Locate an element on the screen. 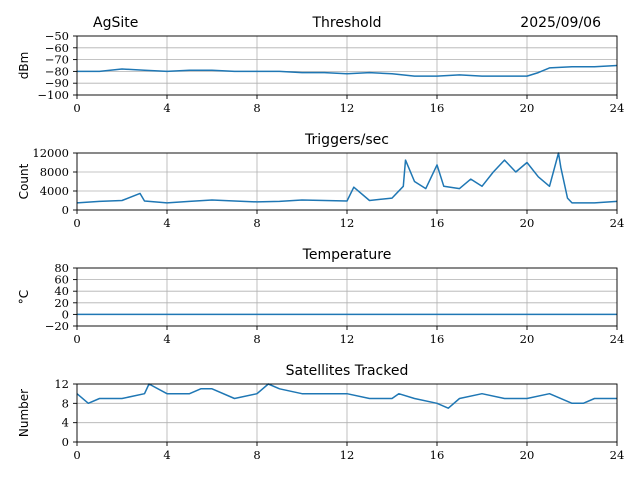  threshold-xtick-label: 24 is located at coordinates (617, 108).